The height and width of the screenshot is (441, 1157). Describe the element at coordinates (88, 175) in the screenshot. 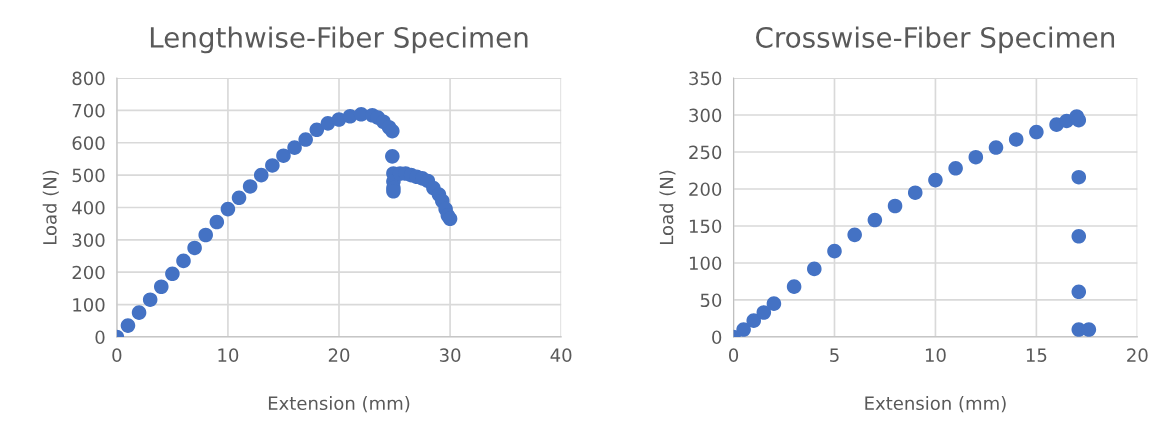

I see `y-tick-label: 500` at that location.